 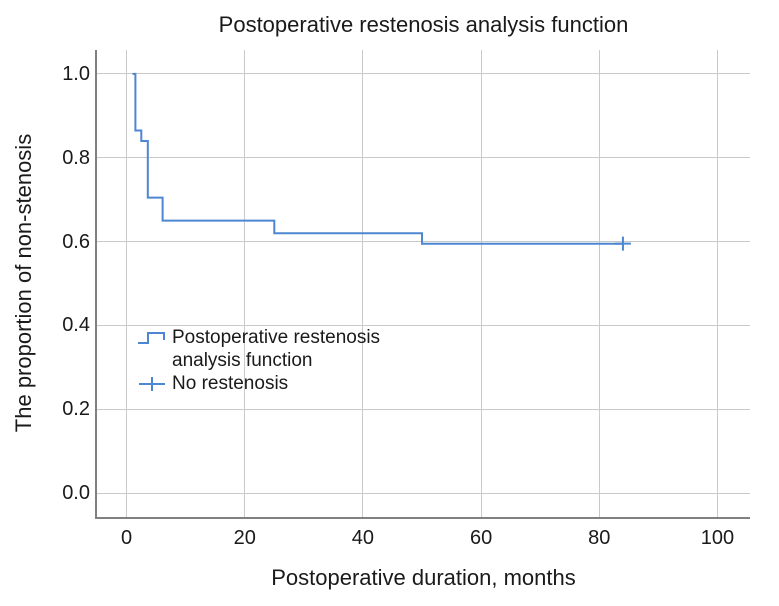 What do you see at coordinates (423, 242) in the screenshot?
I see `gridline-y-0.6` at bounding box center [423, 242].